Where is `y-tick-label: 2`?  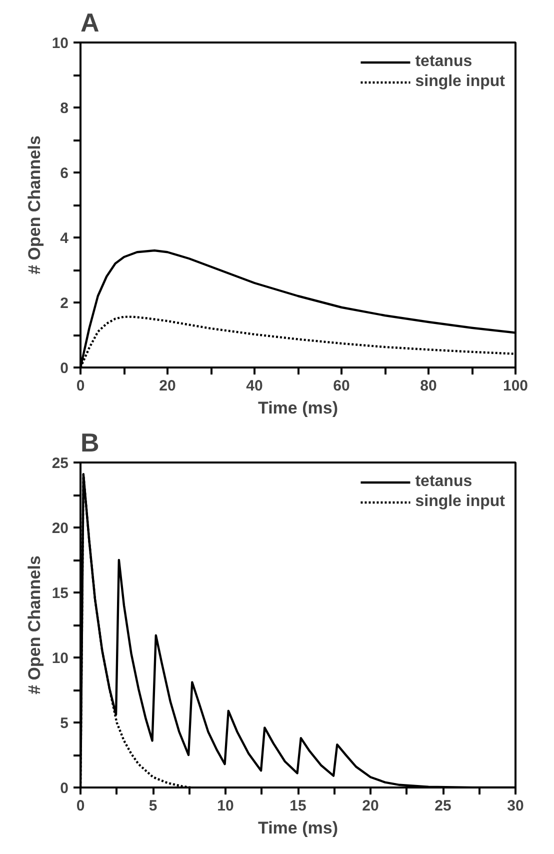
y-tick-label: 2 is located at coordinates (64, 303).